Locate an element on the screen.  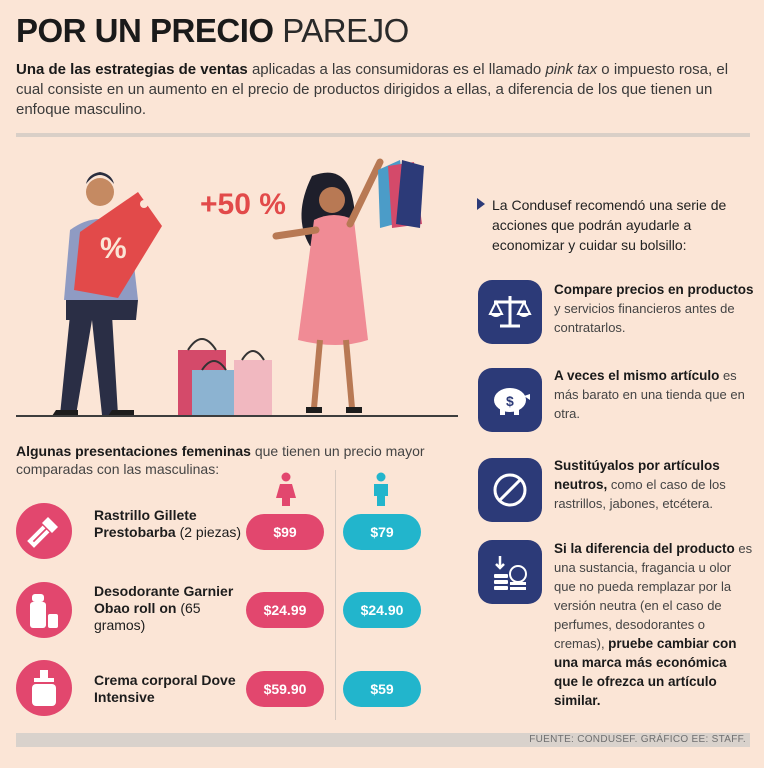
floor-bags is located at coordinates (225, 377).